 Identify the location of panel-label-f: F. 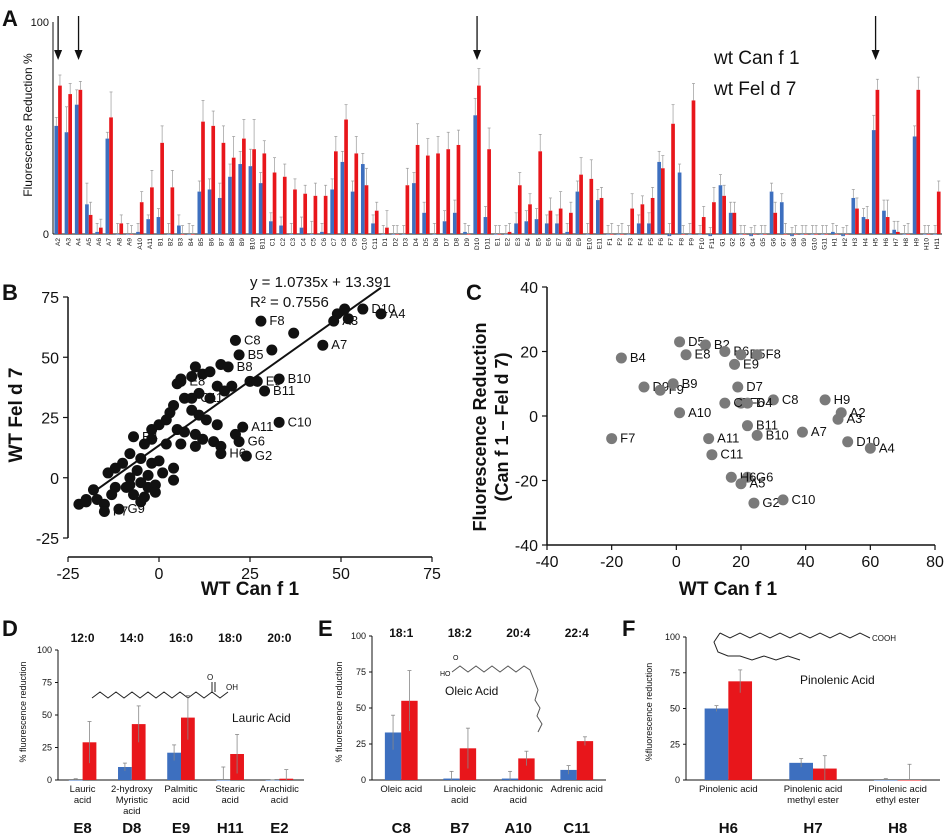
(628, 628).